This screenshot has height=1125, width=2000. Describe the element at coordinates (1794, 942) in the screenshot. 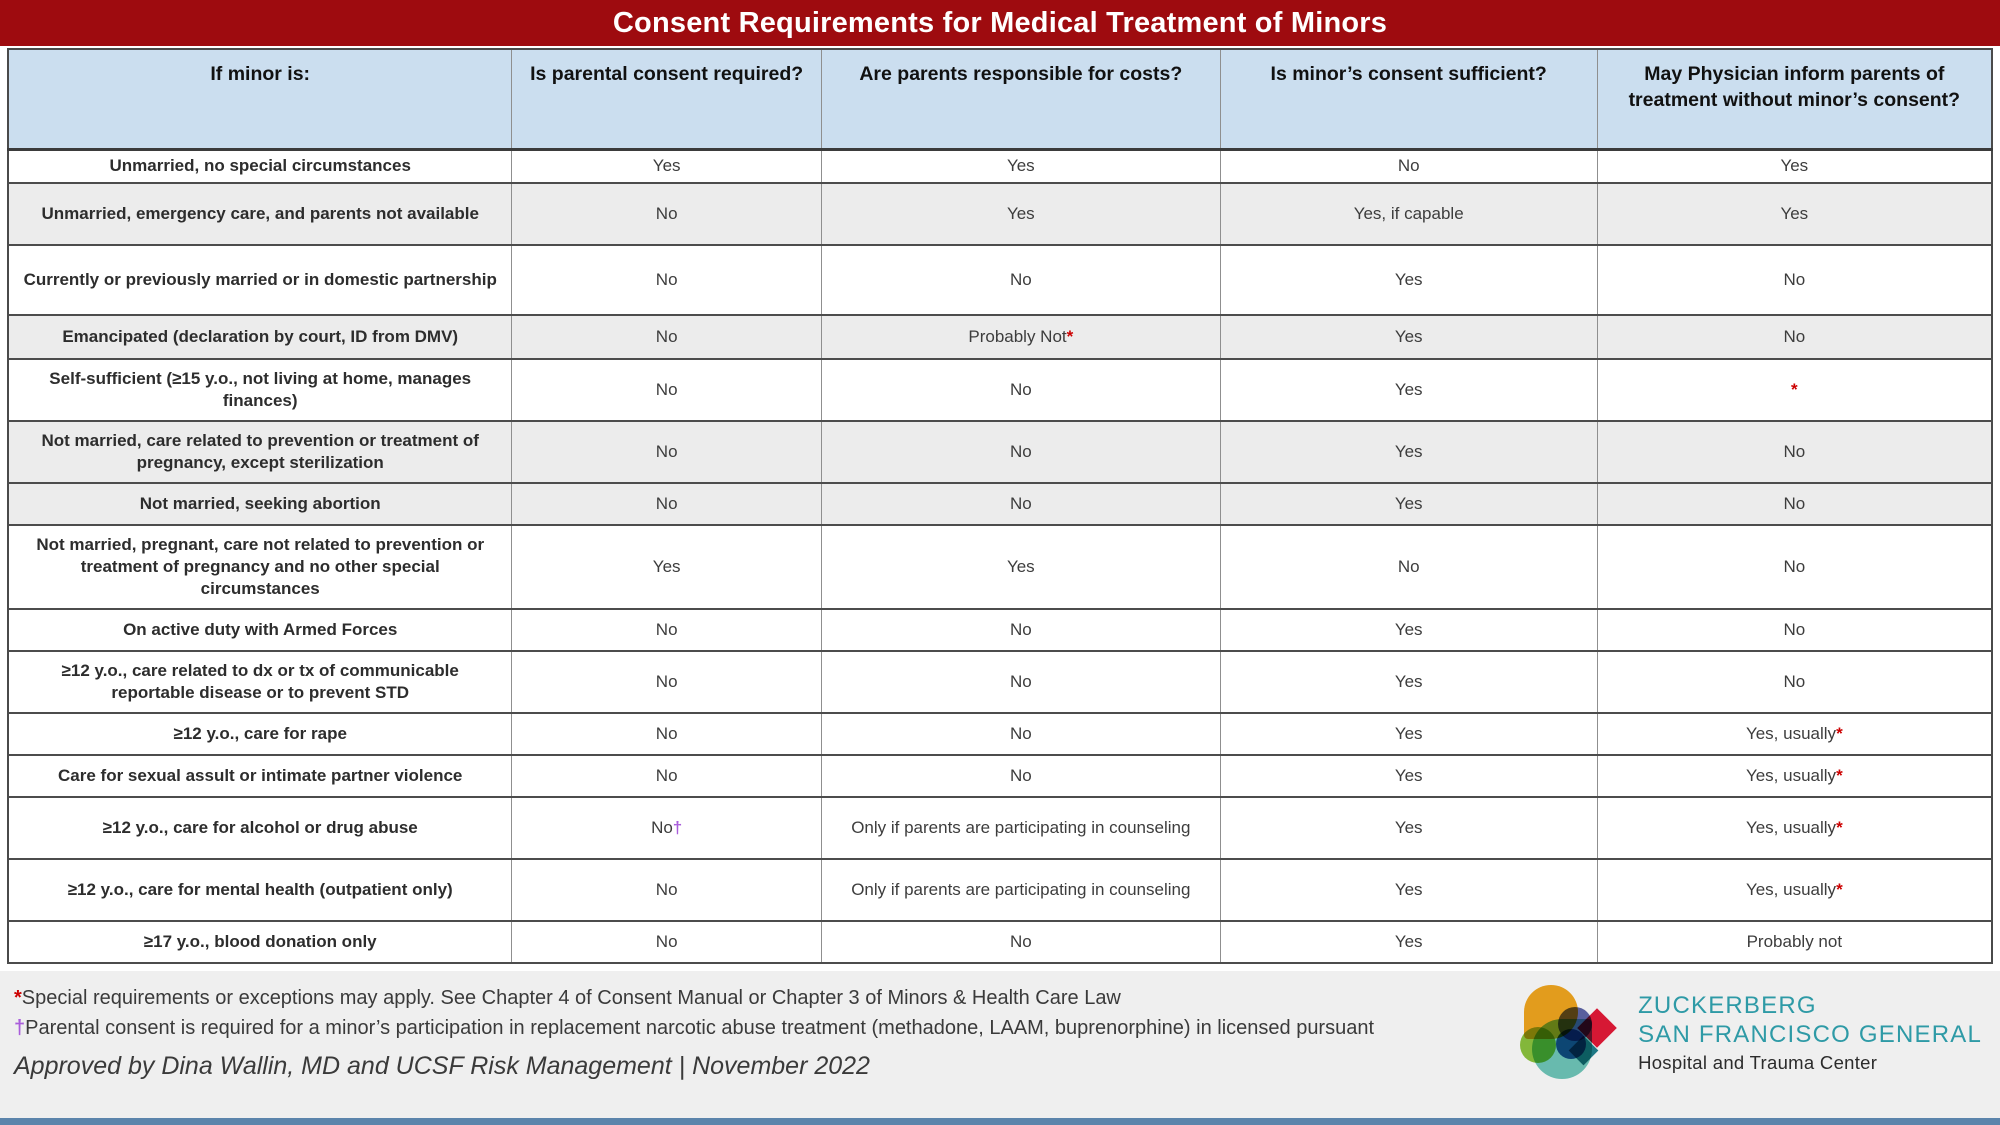

I see `data-cell: Probably not` at that location.